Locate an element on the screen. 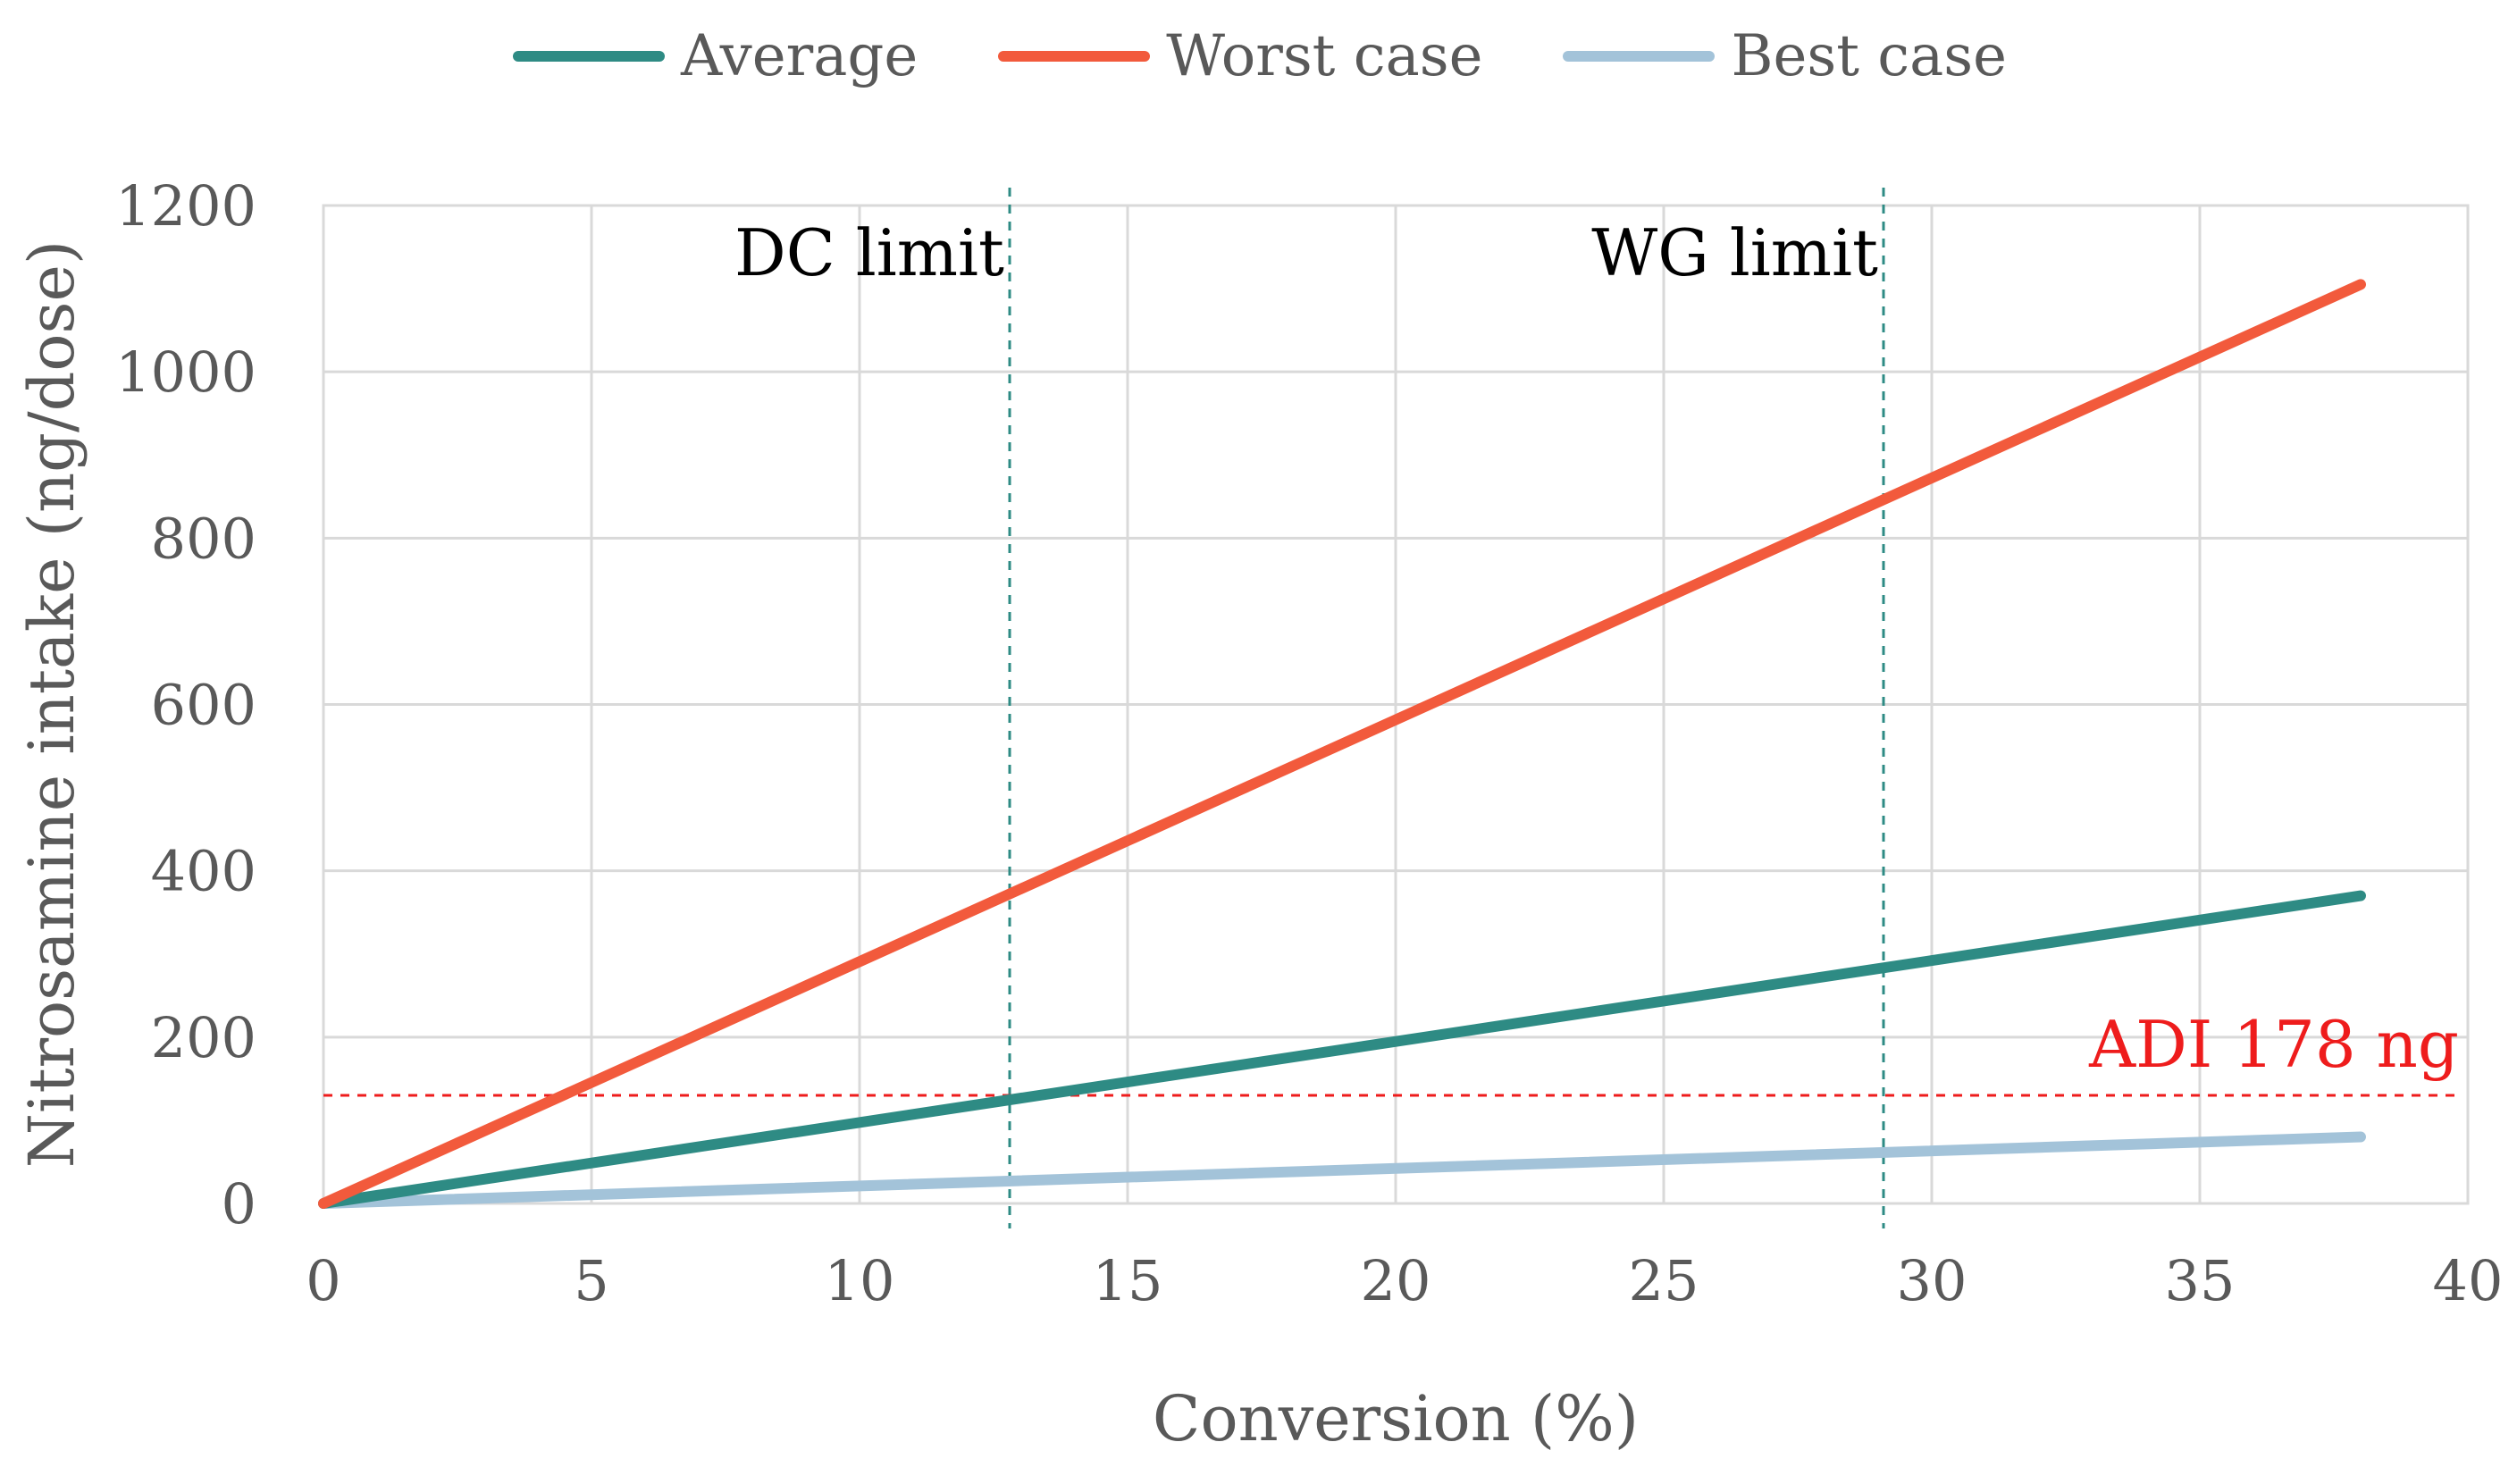 The height and width of the screenshot is (1484, 2517). legend-item-average: Average is located at coordinates (715, 56).